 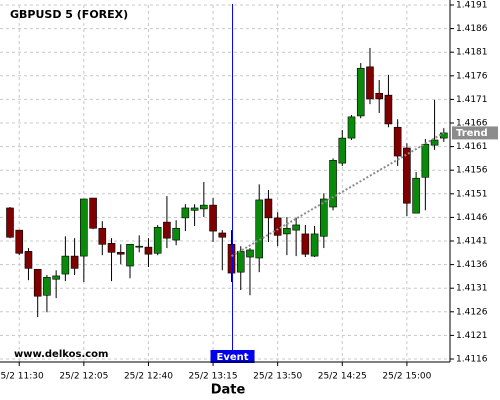 What do you see at coordinates (22, 377) in the screenshot?
I see `x-tick-label: 25/2 11:30` at bounding box center [22, 377].